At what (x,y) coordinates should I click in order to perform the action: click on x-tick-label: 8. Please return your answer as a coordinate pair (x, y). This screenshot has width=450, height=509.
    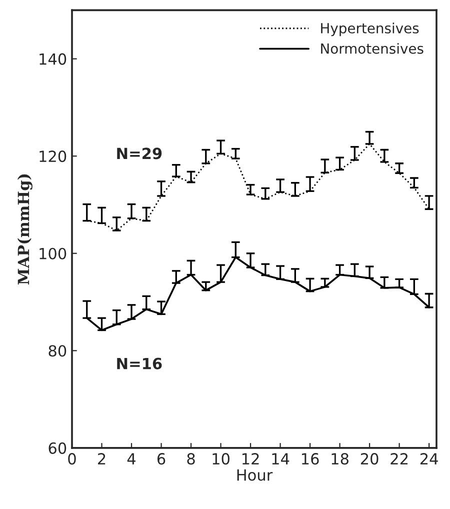
    Looking at the image, I should click on (191, 459).